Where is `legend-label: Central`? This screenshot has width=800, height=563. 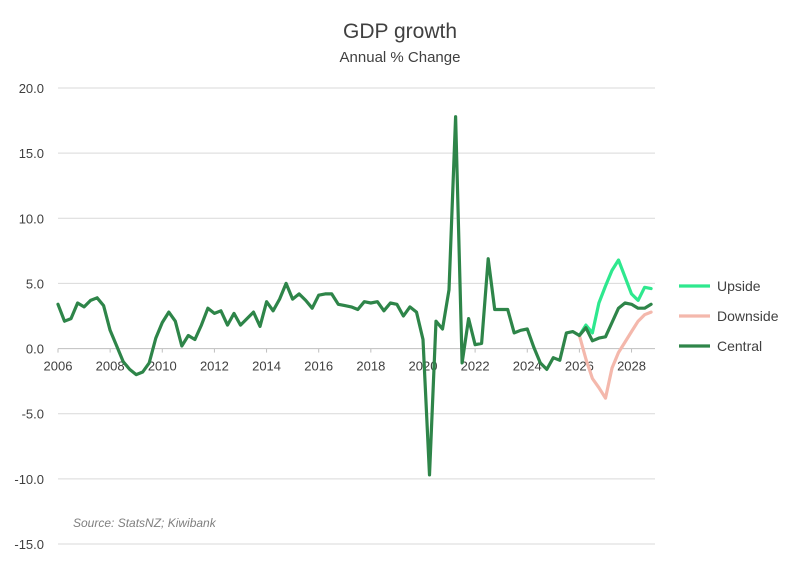 legend-label: Central is located at coordinates (739, 346).